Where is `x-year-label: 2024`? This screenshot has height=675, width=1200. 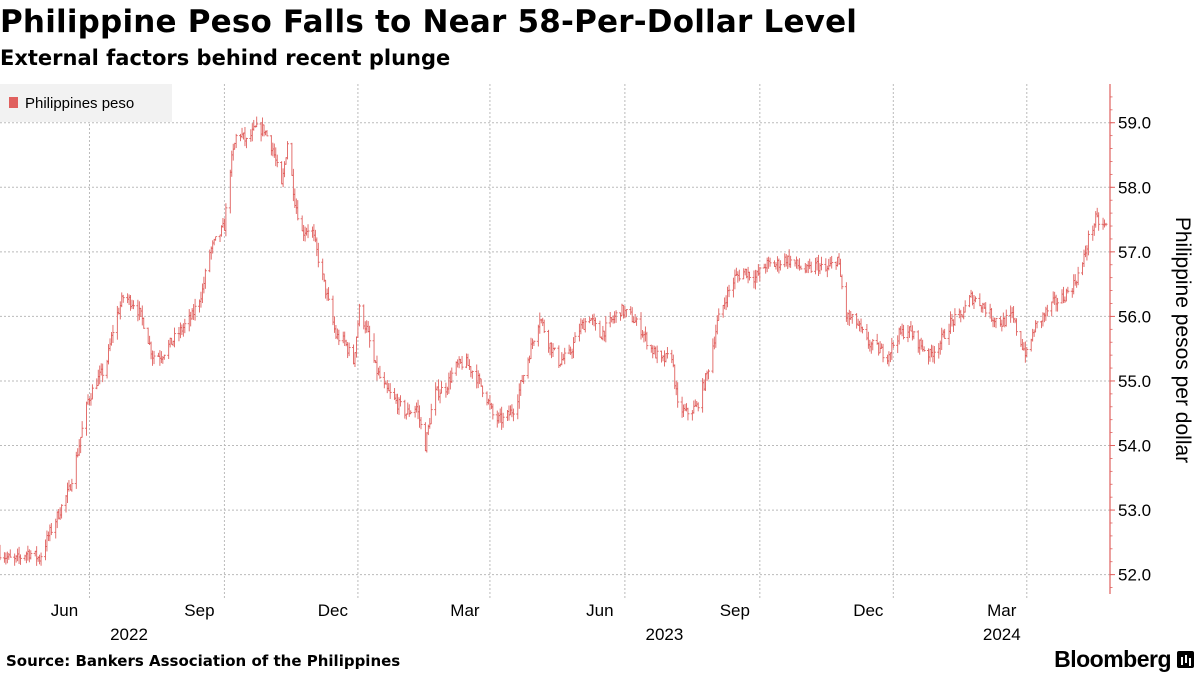
x-year-label: 2024 is located at coordinates (1002, 634).